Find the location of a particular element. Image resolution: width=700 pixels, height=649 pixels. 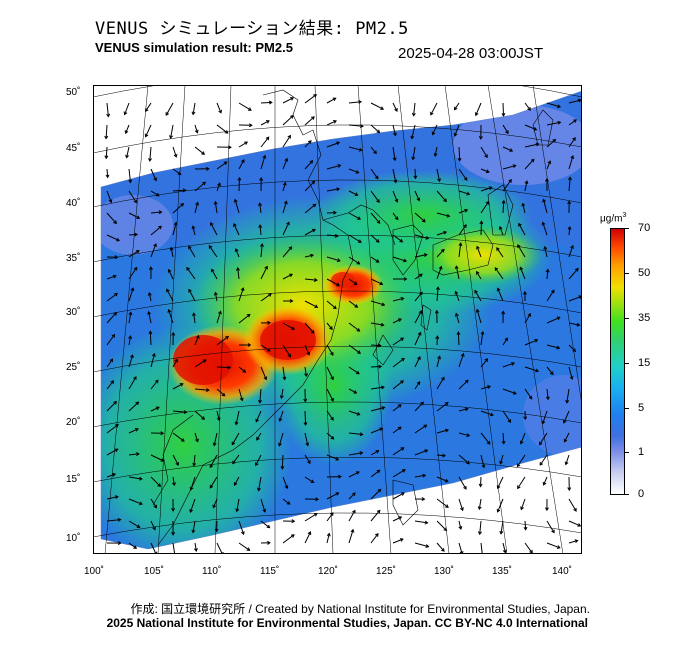

lon-label: 105˚ is located at coordinates (154, 571).